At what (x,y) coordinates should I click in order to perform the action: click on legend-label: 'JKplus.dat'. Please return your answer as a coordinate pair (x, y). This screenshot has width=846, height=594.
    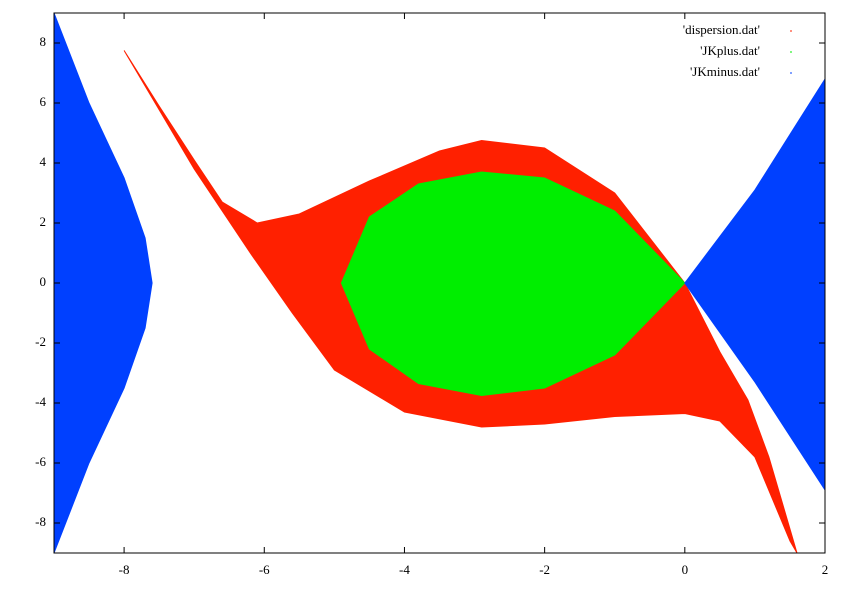
    Looking at the image, I should click on (730, 50).